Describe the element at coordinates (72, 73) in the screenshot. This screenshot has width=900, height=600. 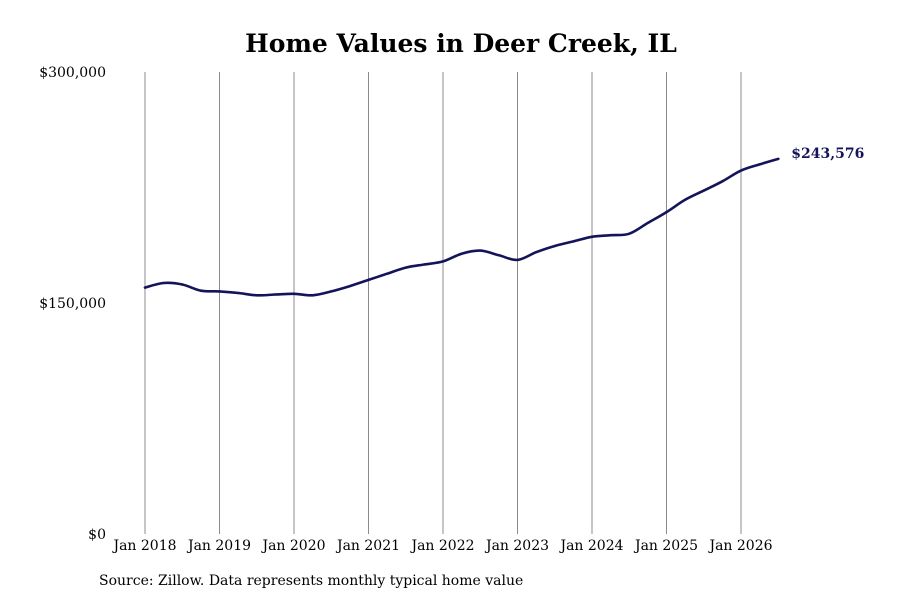
I see `y-tick-label: $300,000` at that location.